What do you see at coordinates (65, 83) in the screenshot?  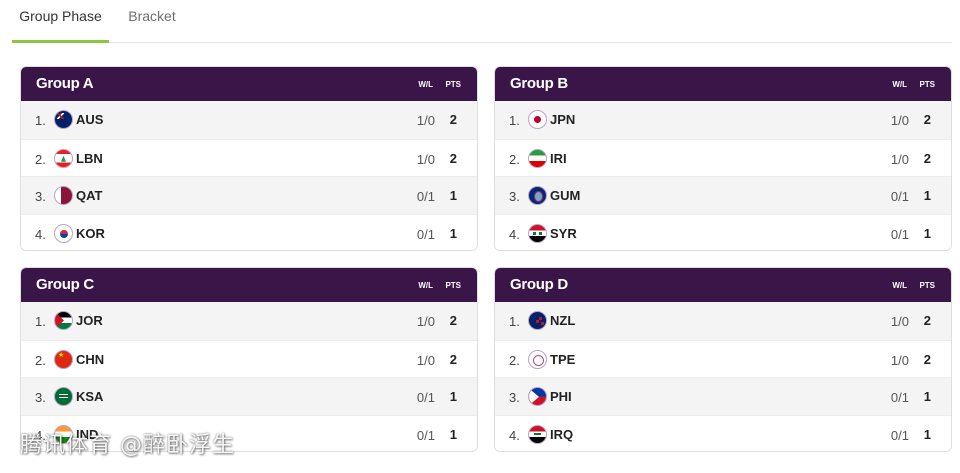 I see `group-title: Group A` at bounding box center [65, 83].